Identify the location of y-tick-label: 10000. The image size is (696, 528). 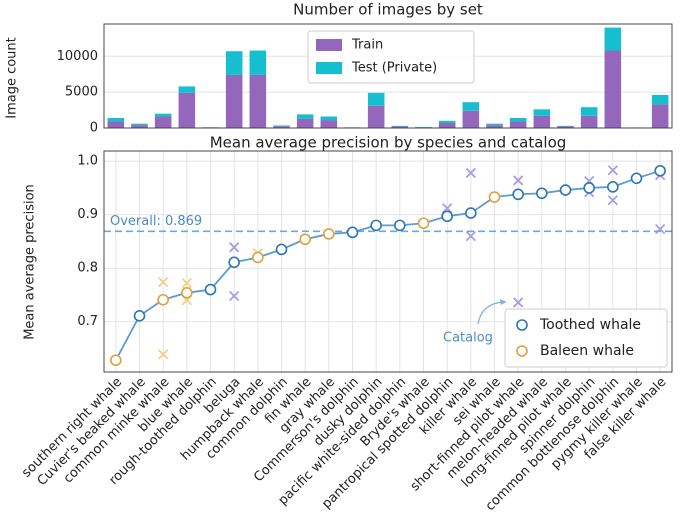
(77, 56).